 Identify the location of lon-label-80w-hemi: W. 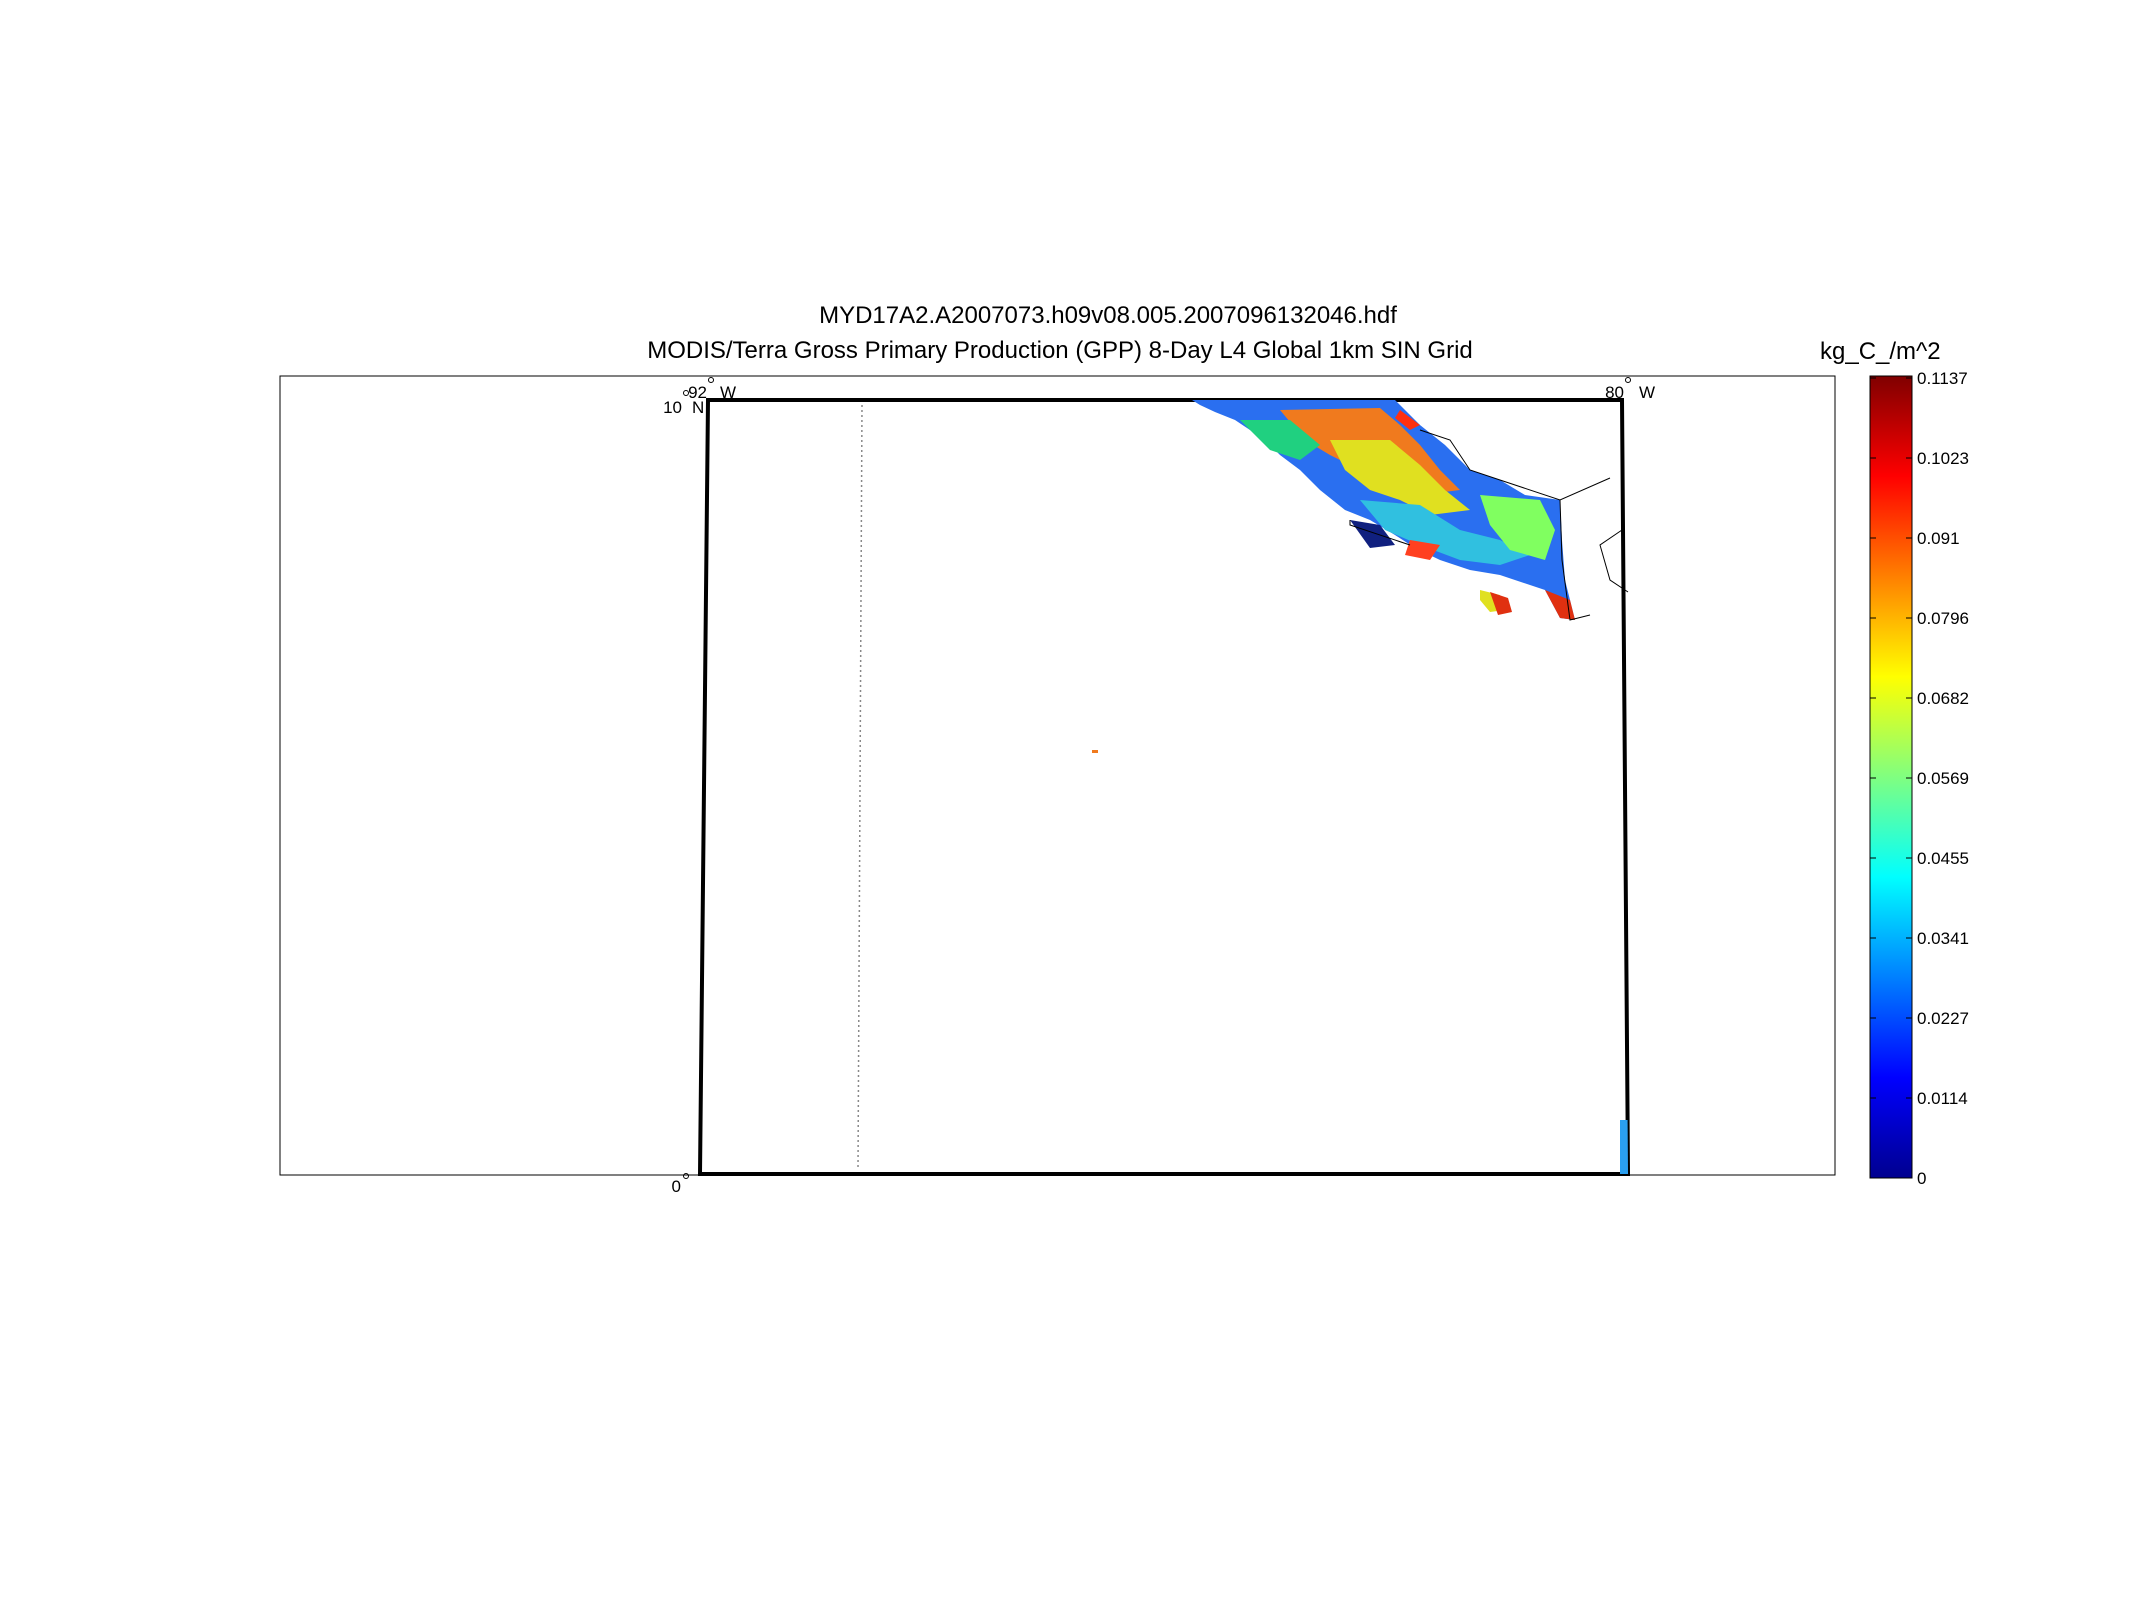
(1647, 392).